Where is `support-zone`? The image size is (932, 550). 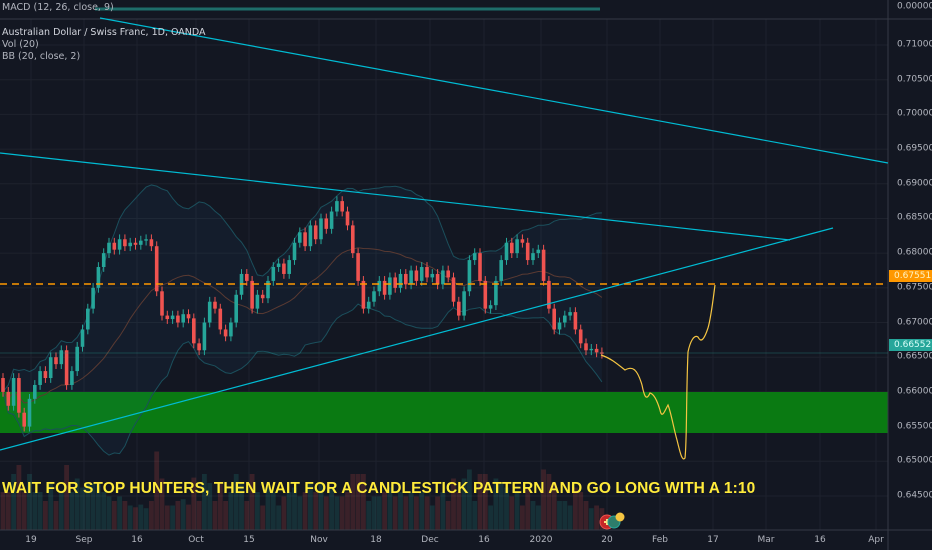 support-zone is located at coordinates (444, 412).